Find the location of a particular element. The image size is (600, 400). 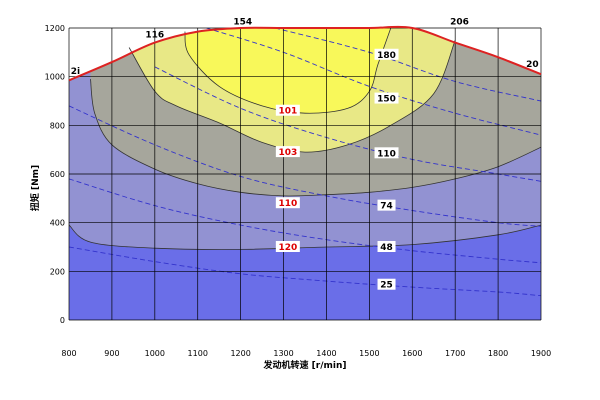

bsfc-label-110: 110 is located at coordinates (287, 204).